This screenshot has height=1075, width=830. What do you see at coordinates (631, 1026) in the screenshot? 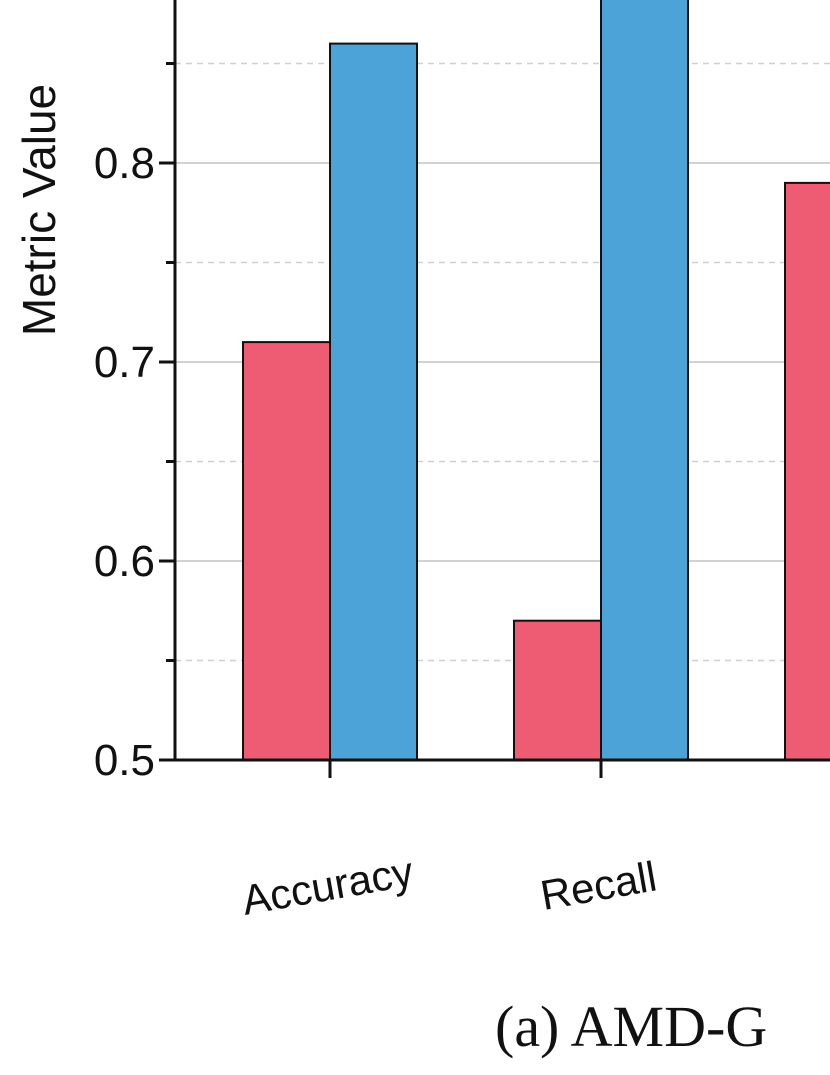
I see `figure-caption: (a) AMD-G` at bounding box center [631, 1026].